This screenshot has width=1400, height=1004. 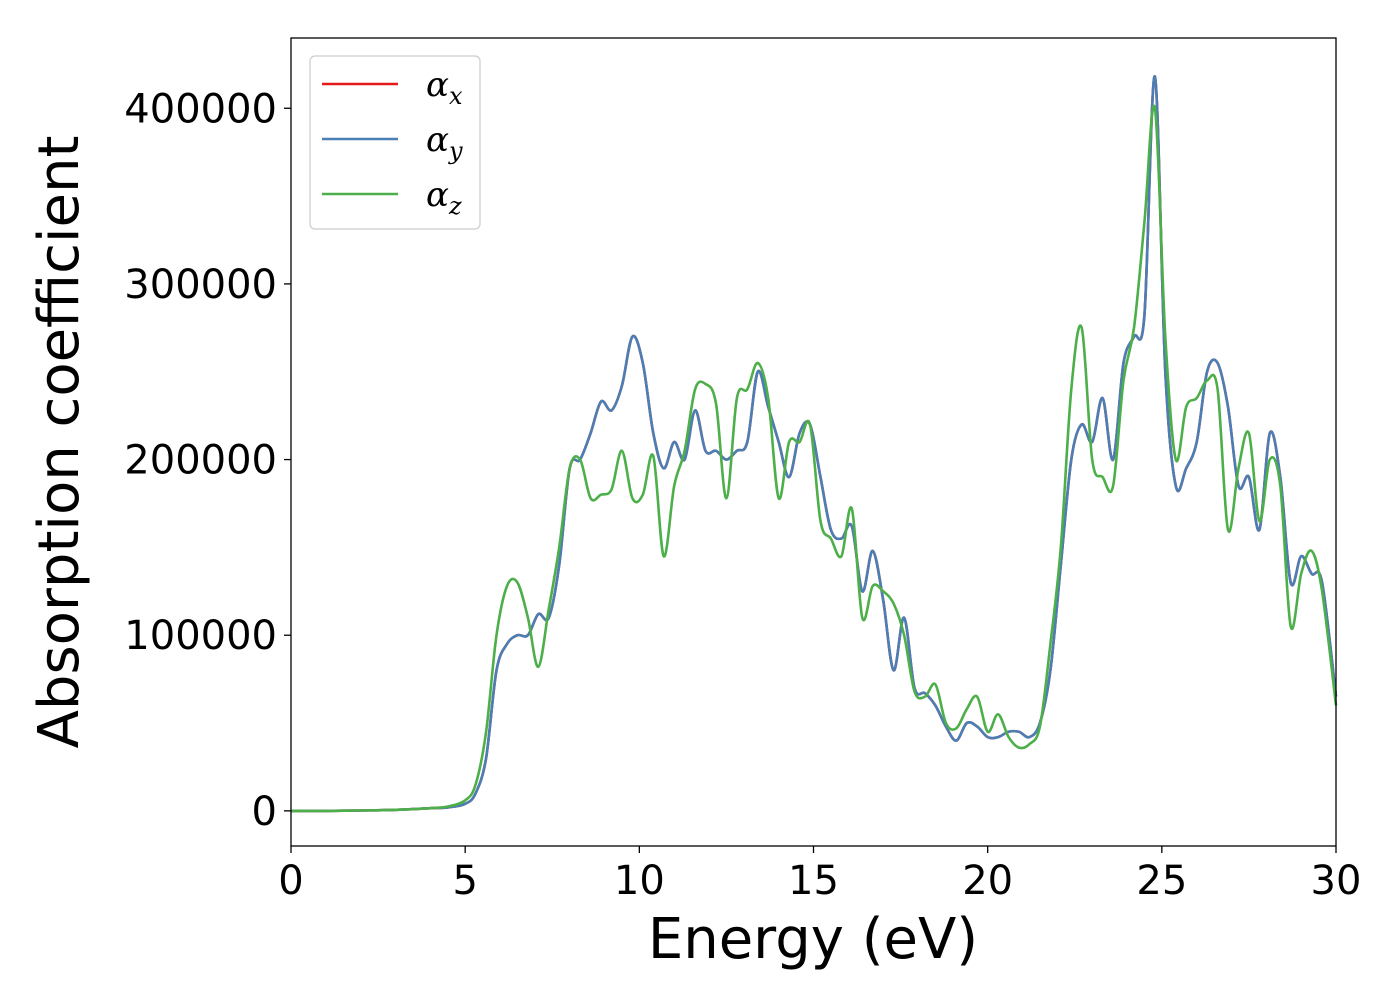 I want to click on x-tick-label: 0, so click(x=290, y=881).